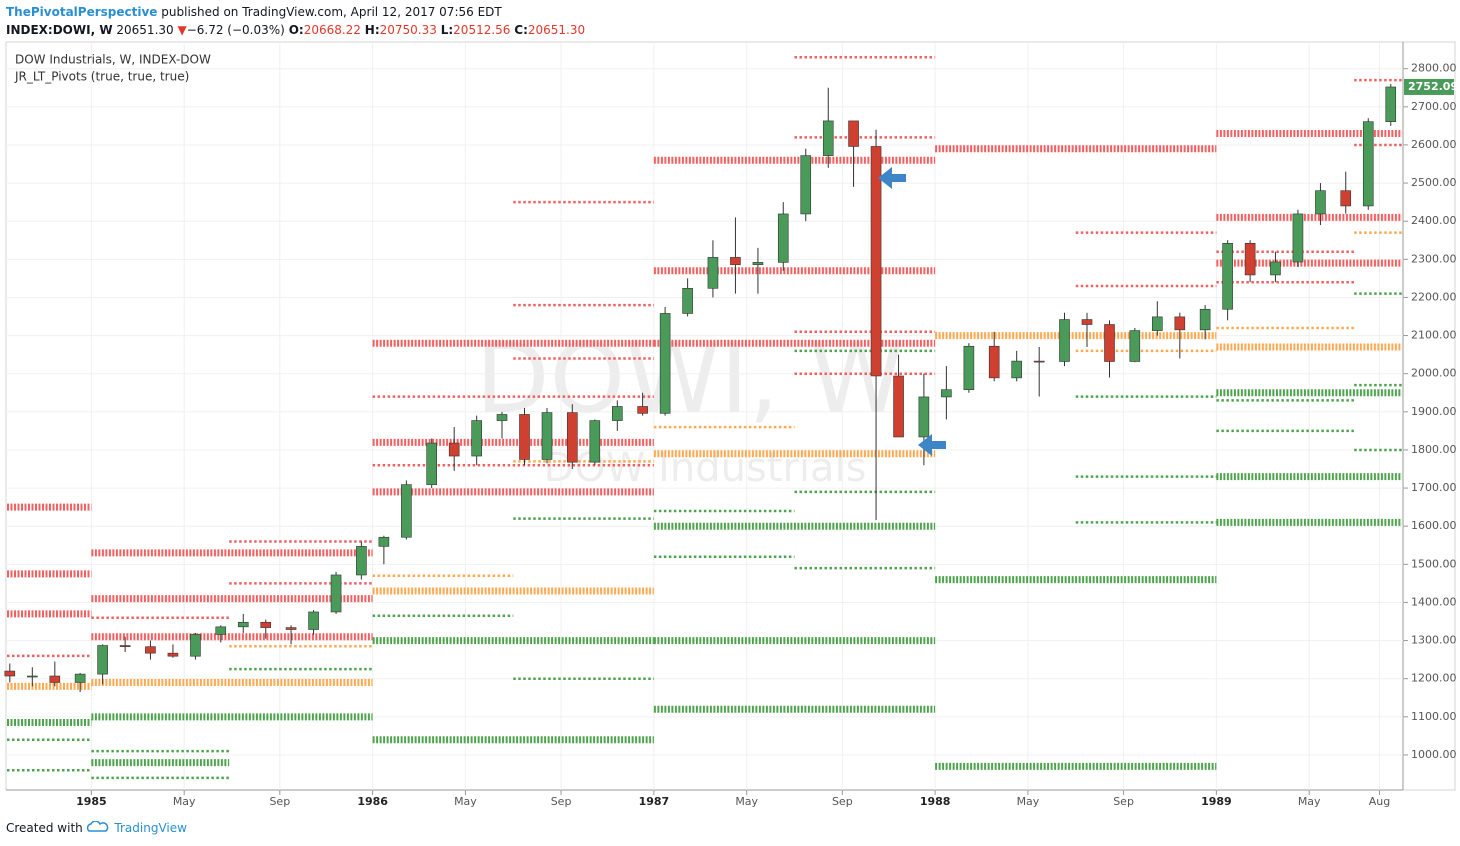  Describe the element at coordinates (1216, 801) in the screenshot. I see `x-tick-label: 1989` at that location.